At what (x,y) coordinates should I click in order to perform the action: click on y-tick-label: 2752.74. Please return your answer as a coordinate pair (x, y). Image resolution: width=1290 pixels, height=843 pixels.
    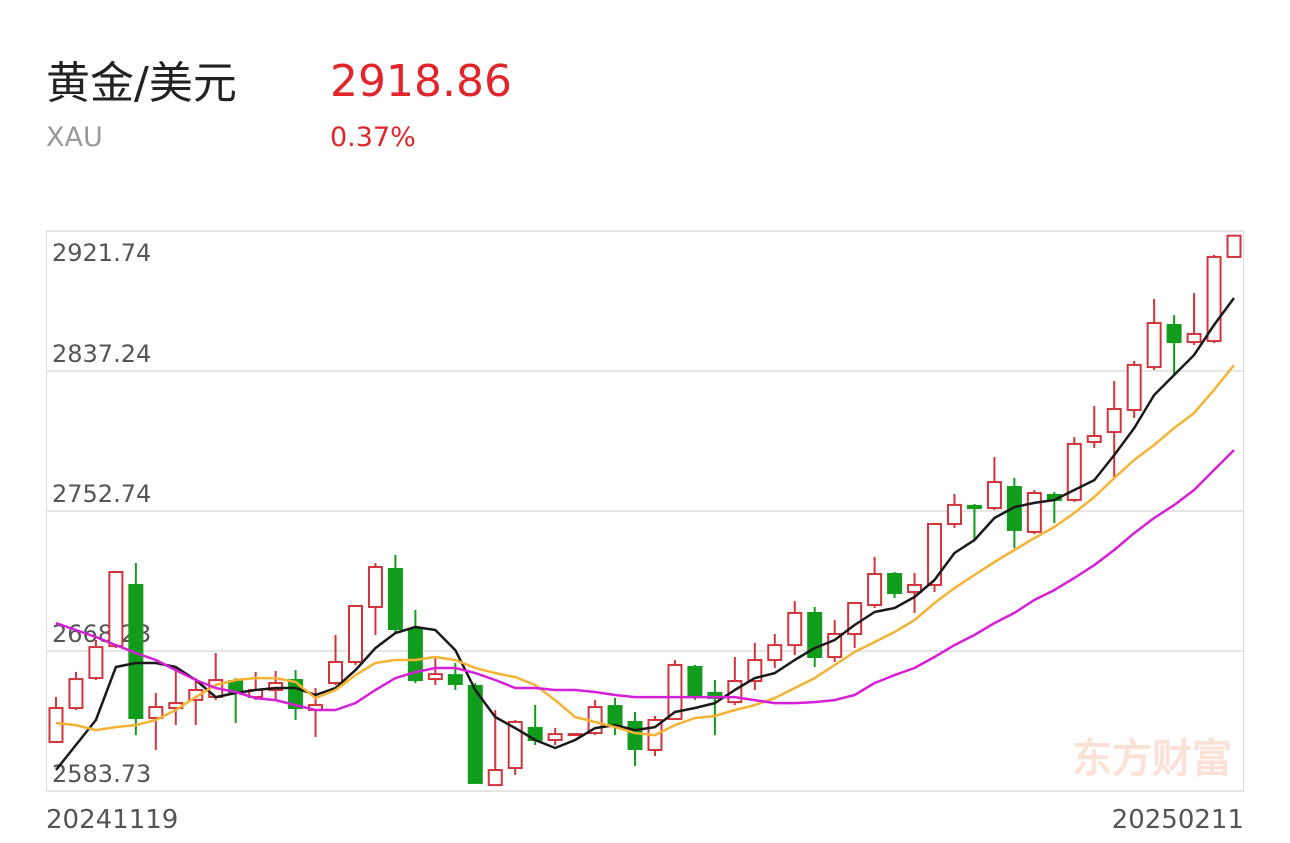
    Looking at the image, I should click on (101, 494).